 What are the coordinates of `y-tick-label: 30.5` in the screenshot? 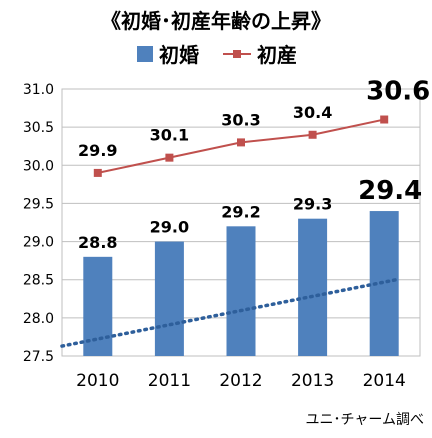 It's located at (38, 128).